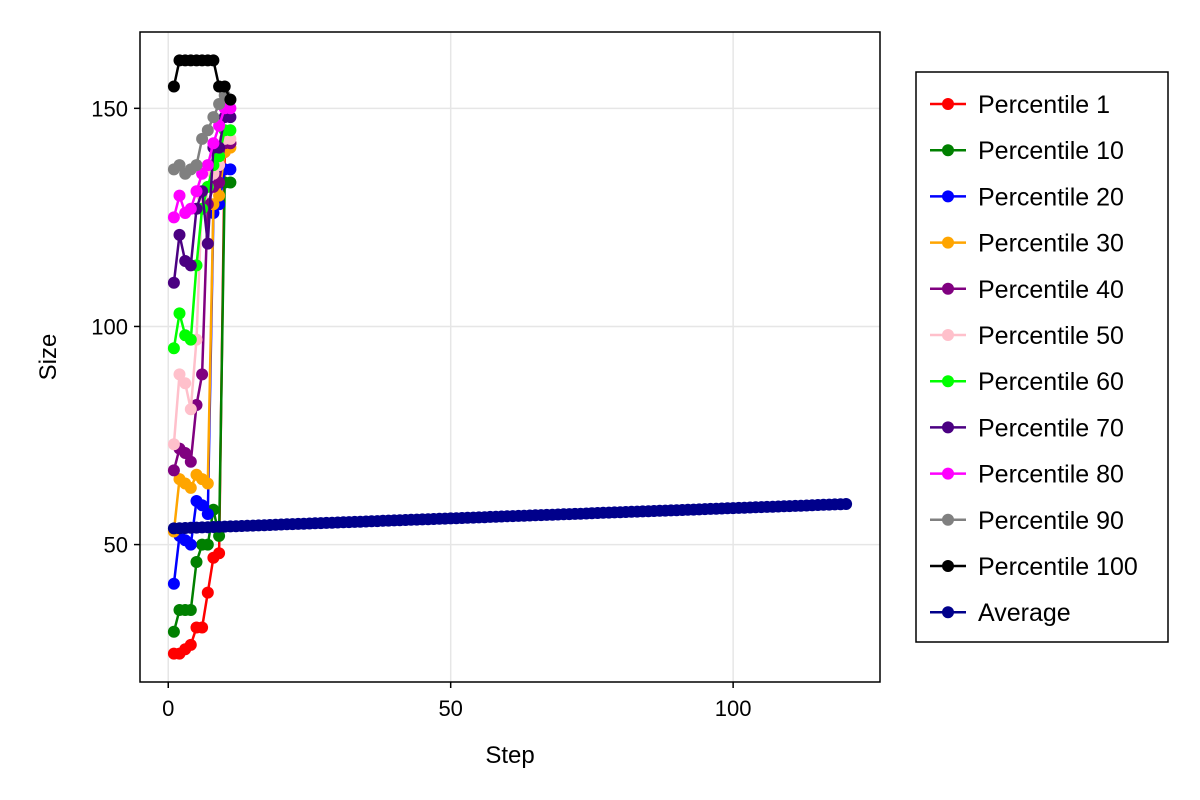  I want to click on x-axis-ticks: 0 50 100, so click(456, 701).